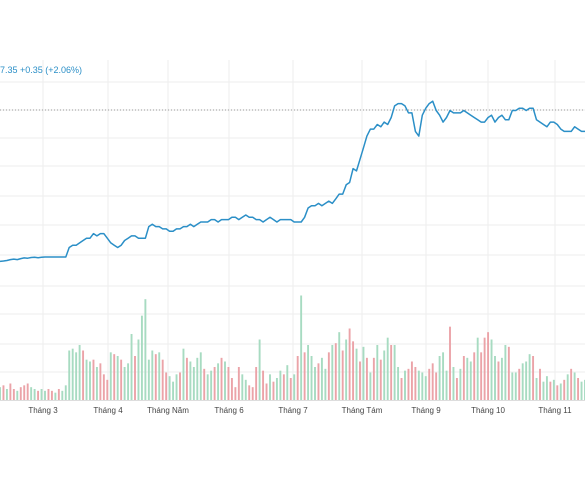 This screenshot has height=480, width=585. I want to click on x-tick-label: Tháng 4, so click(108, 410).